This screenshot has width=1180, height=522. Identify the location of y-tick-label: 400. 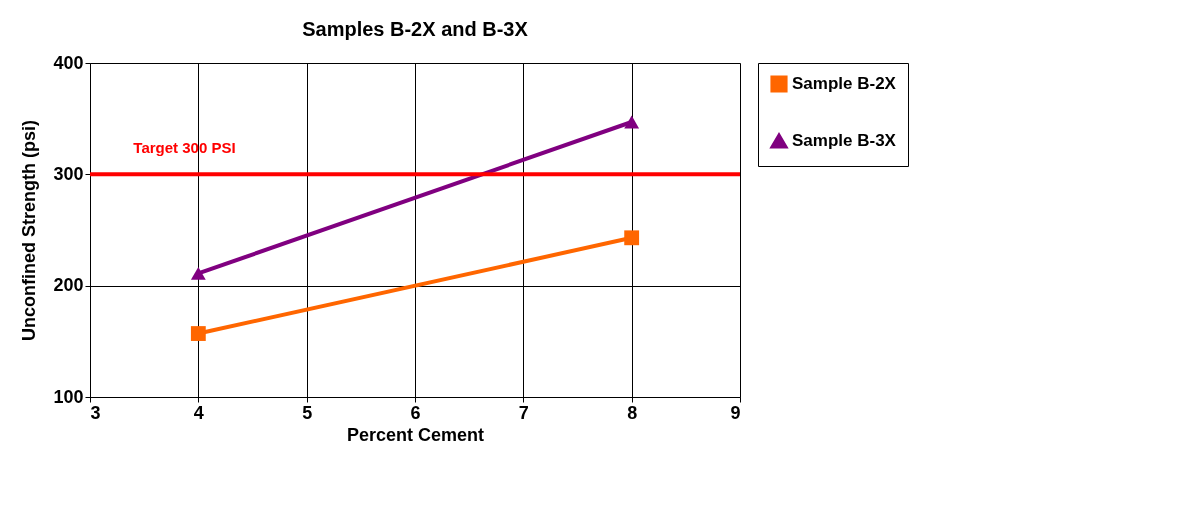
(68, 62).